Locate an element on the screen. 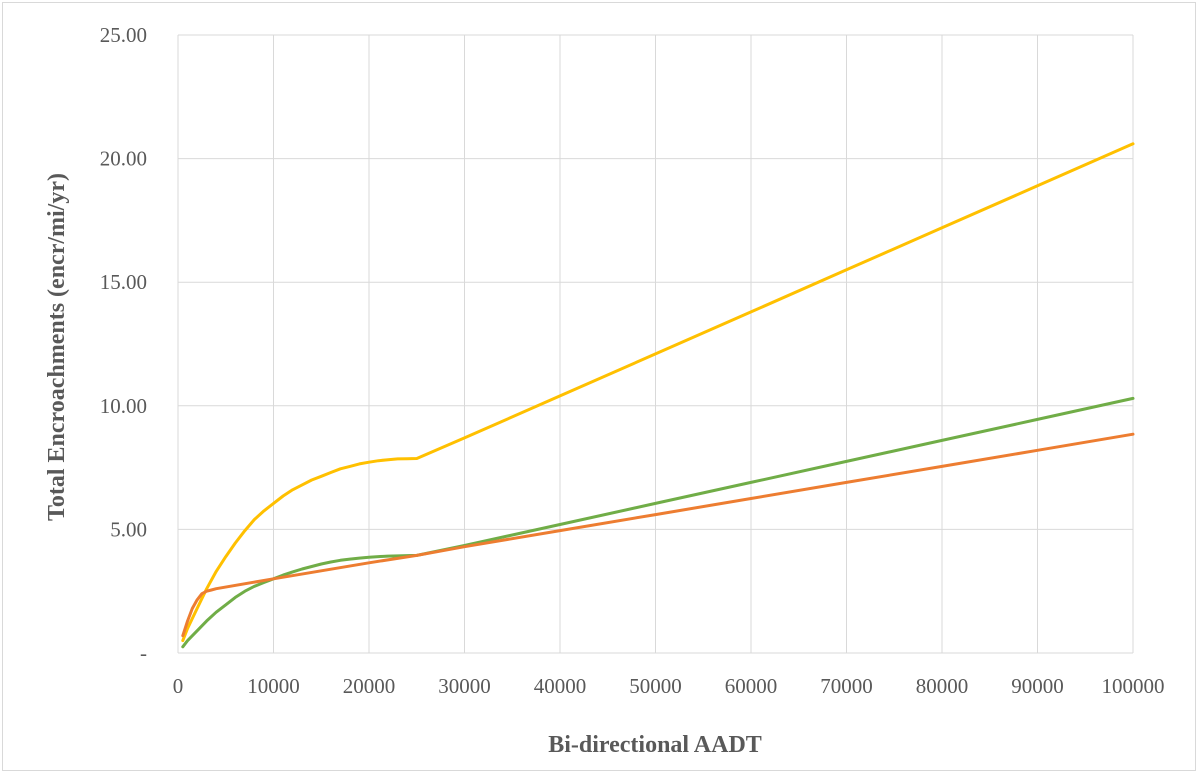 This screenshot has height=774, width=1199. x-tick-label: 50000 is located at coordinates (655, 686).